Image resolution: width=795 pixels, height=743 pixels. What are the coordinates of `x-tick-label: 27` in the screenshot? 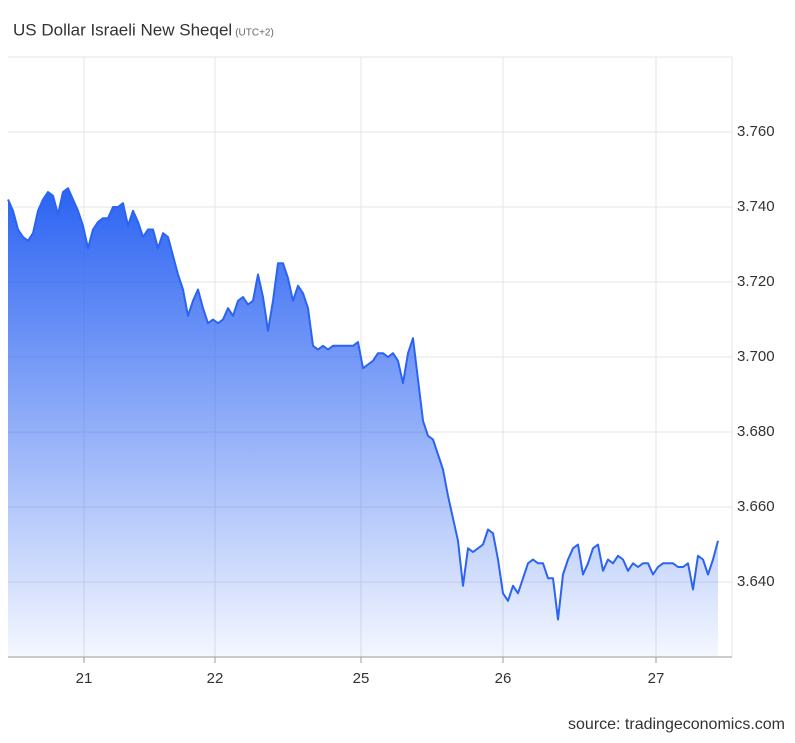 It's located at (656, 678).